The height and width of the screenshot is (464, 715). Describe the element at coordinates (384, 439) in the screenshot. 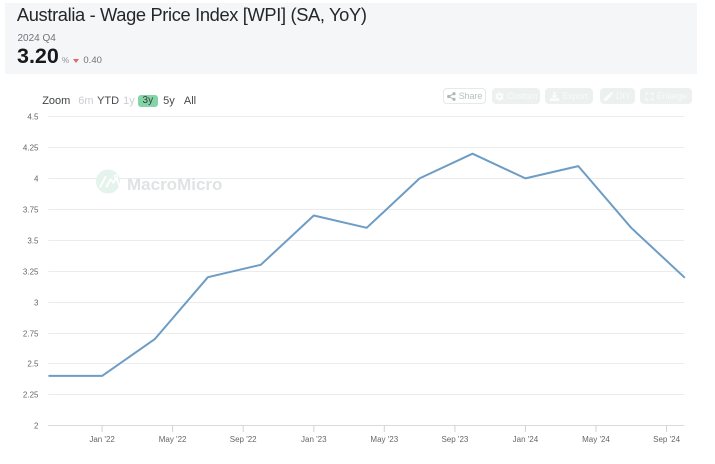

I see `svg-text: May '23` at that location.